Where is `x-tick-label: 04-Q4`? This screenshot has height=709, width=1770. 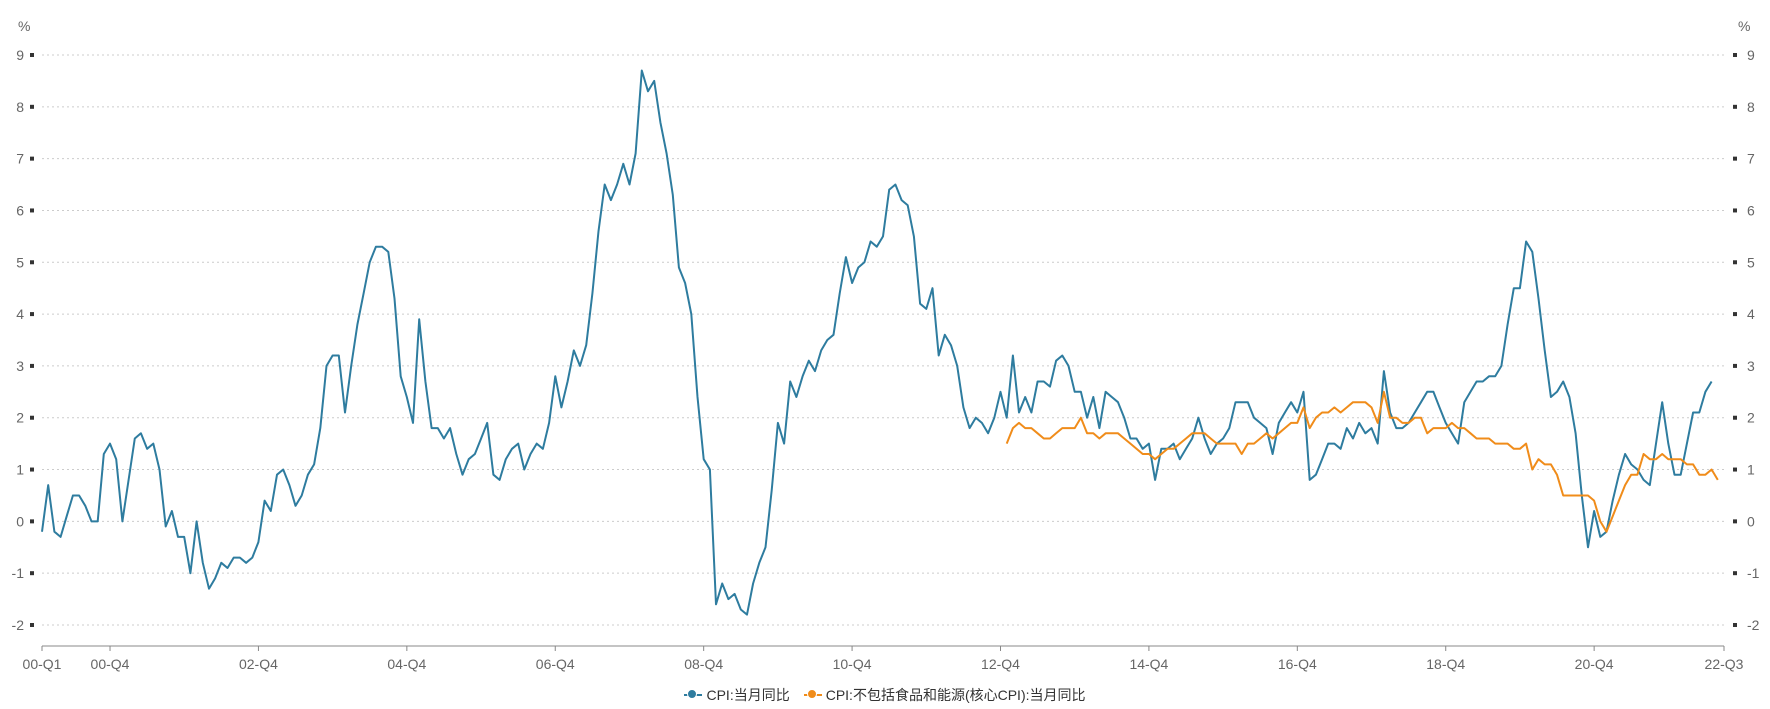
x-tick-label: 04-Q4 is located at coordinates (406, 664).